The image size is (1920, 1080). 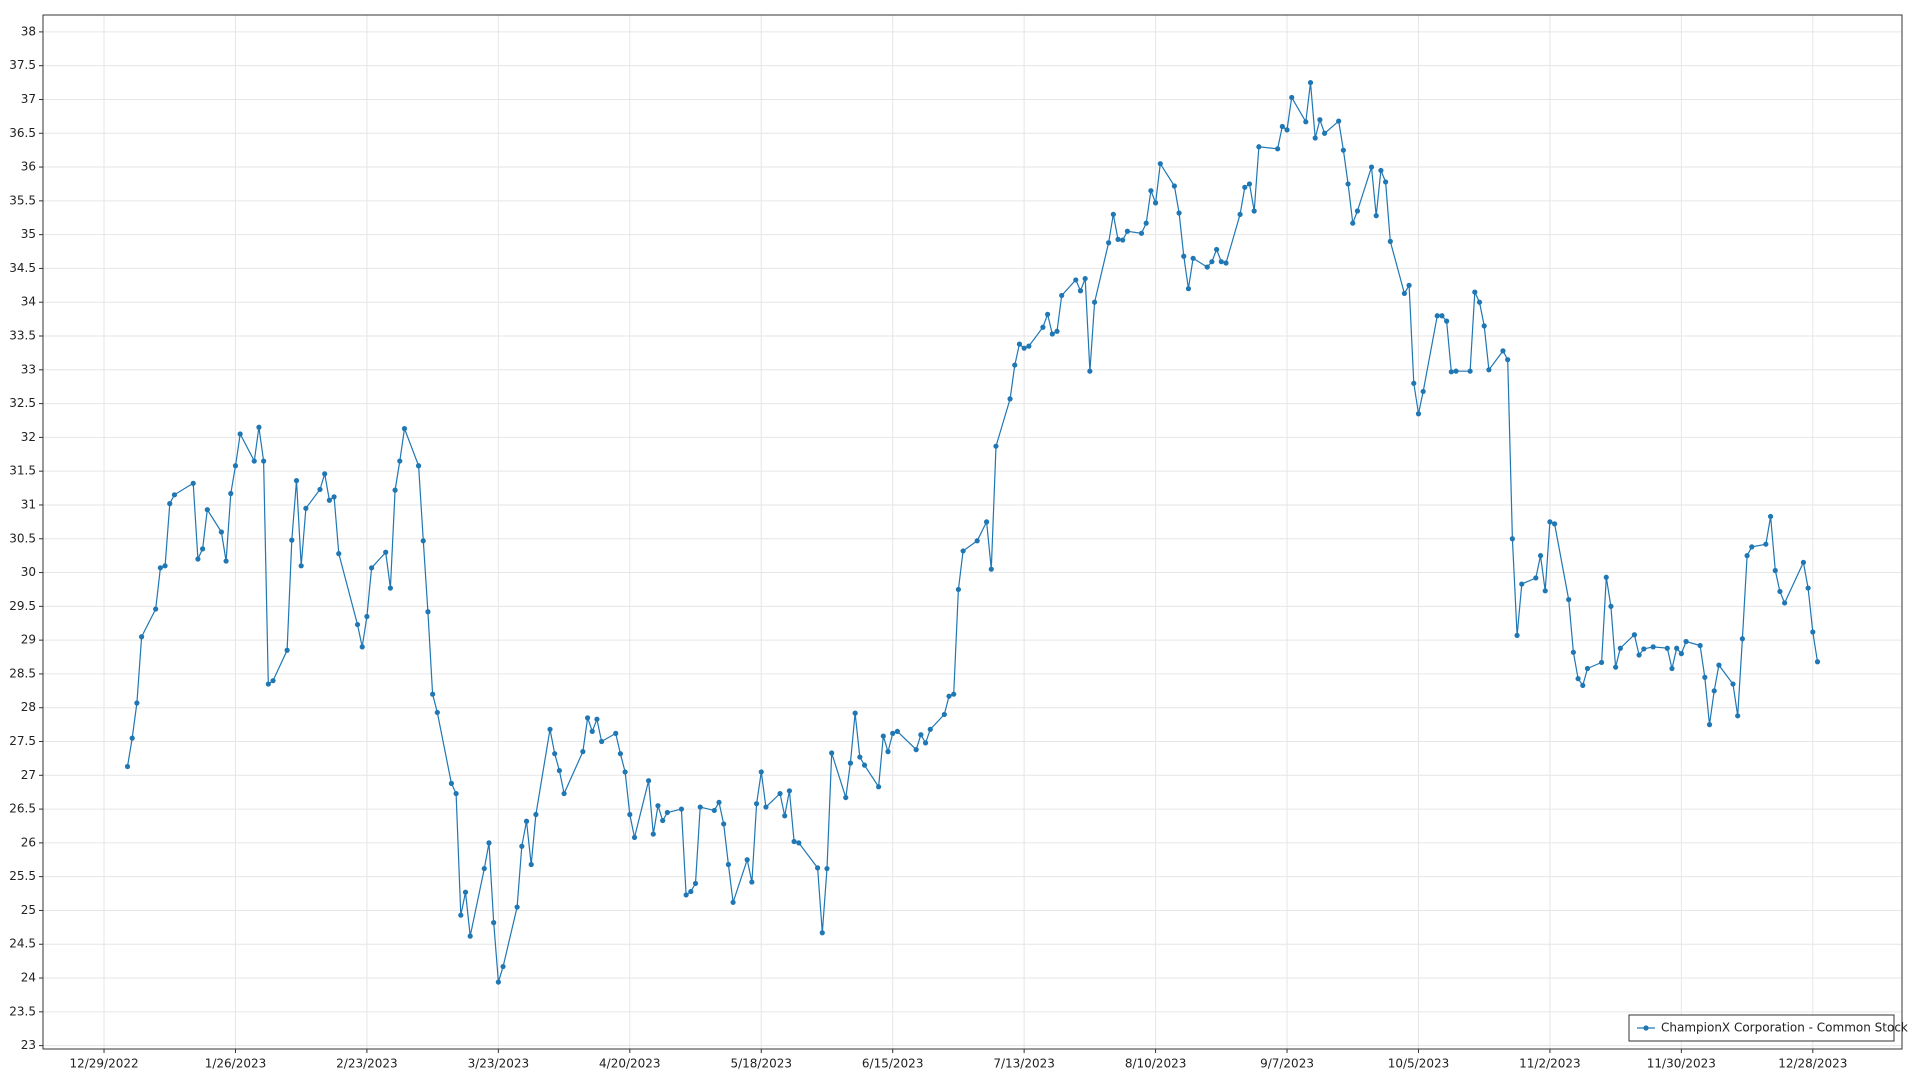 What do you see at coordinates (1681, 1064) in the screenshot?
I see `x-tick-label: 11/30/2023` at bounding box center [1681, 1064].